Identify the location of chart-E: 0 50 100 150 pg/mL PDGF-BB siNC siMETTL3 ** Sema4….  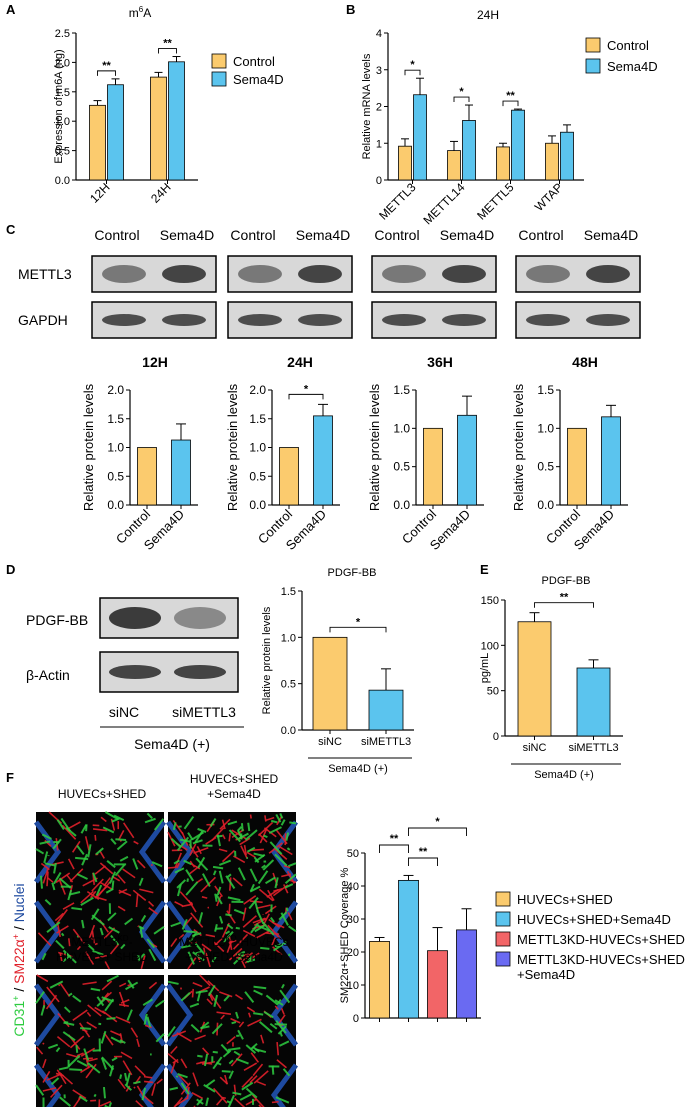
(551, 678).